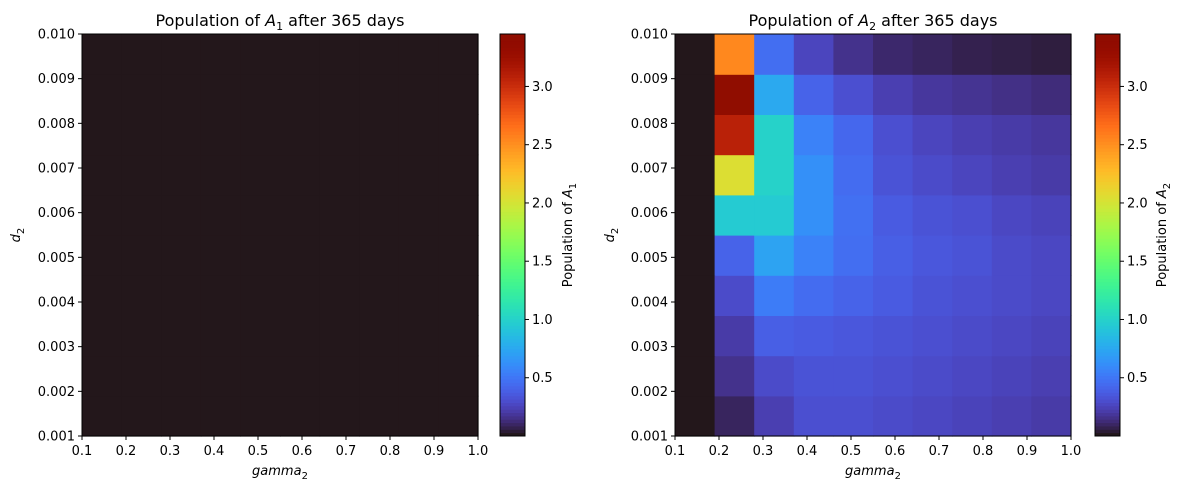  Describe the element at coordinates (542, 145) in the screenshot. I see `colorbar-tick-label: 2.5` at that location.